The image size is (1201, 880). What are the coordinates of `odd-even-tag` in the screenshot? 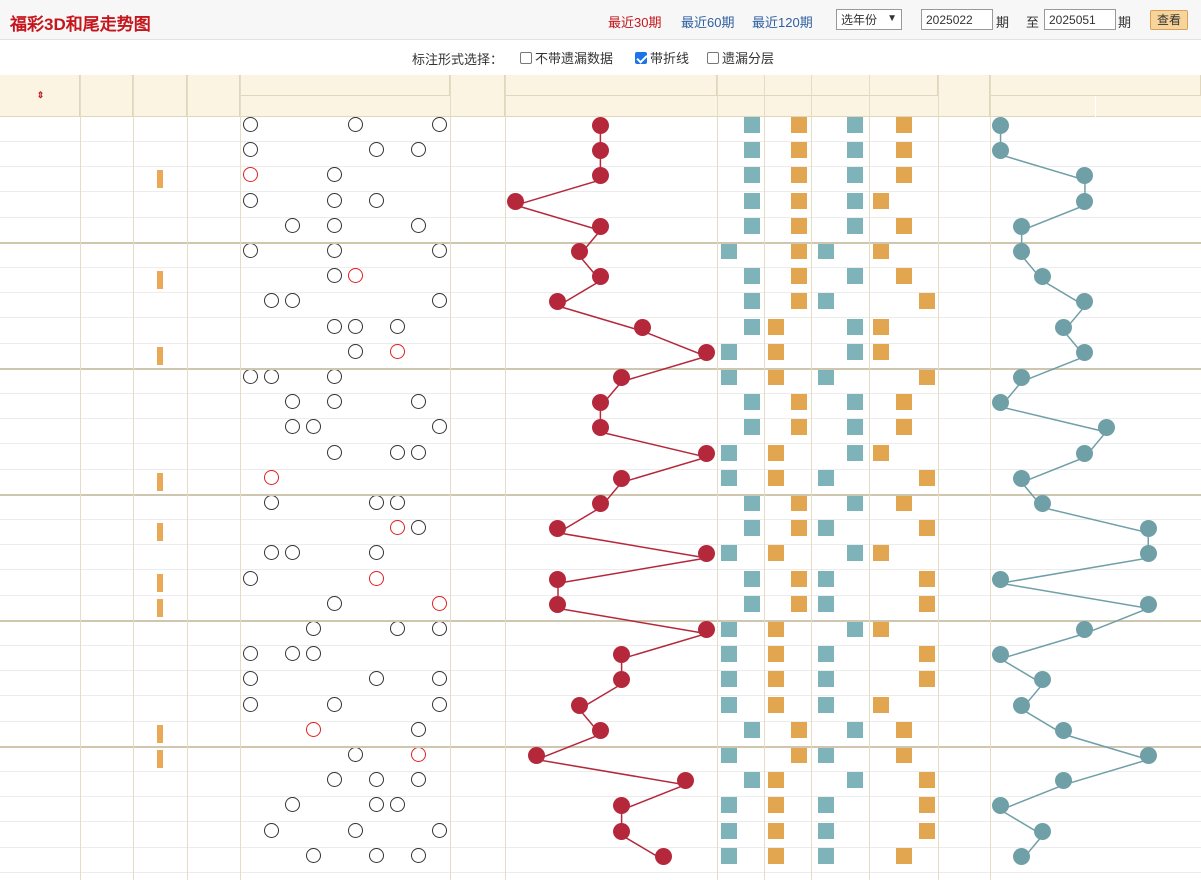 It's located at (752, 528).